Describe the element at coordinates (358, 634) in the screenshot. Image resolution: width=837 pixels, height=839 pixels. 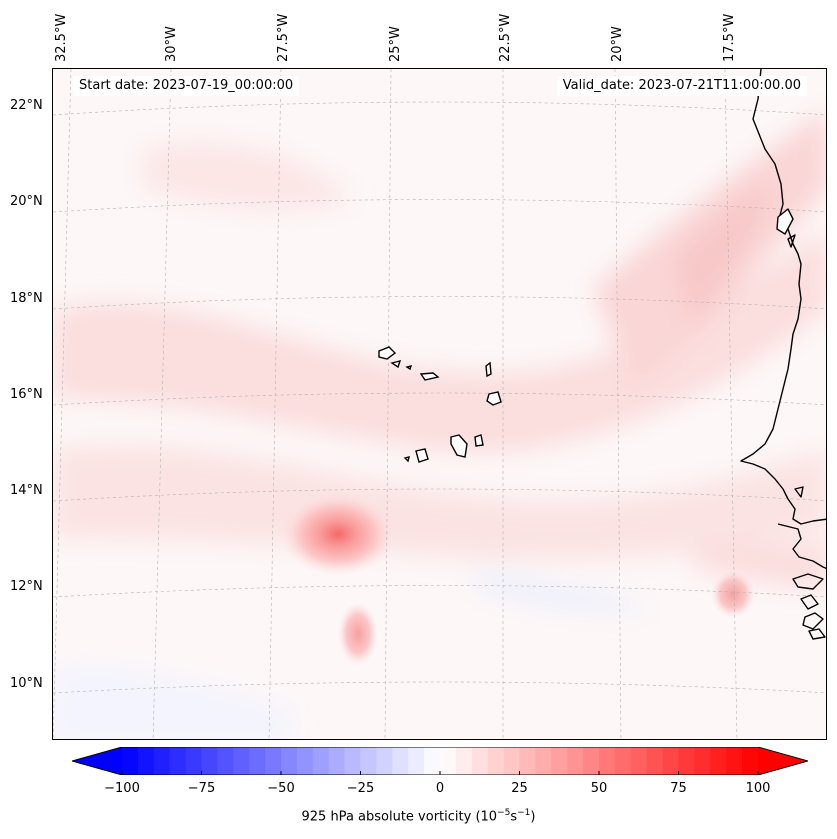
I see `vortex-center-south` at that location.